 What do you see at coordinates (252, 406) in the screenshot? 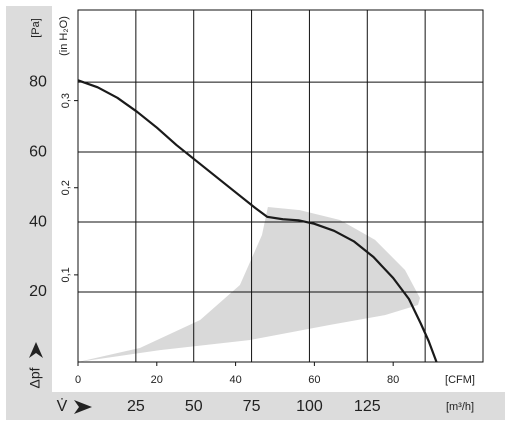
I see `x2-tick-label: 75` at bounding box center [252, 406].